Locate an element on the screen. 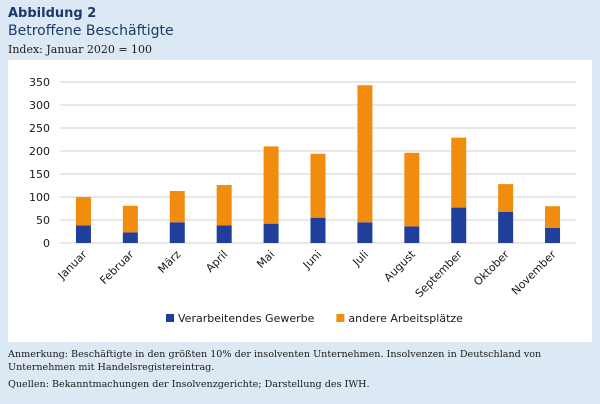 This screenshot has width=600, height=404. x-tick-label: Januar is located at coordinates (72, 265).